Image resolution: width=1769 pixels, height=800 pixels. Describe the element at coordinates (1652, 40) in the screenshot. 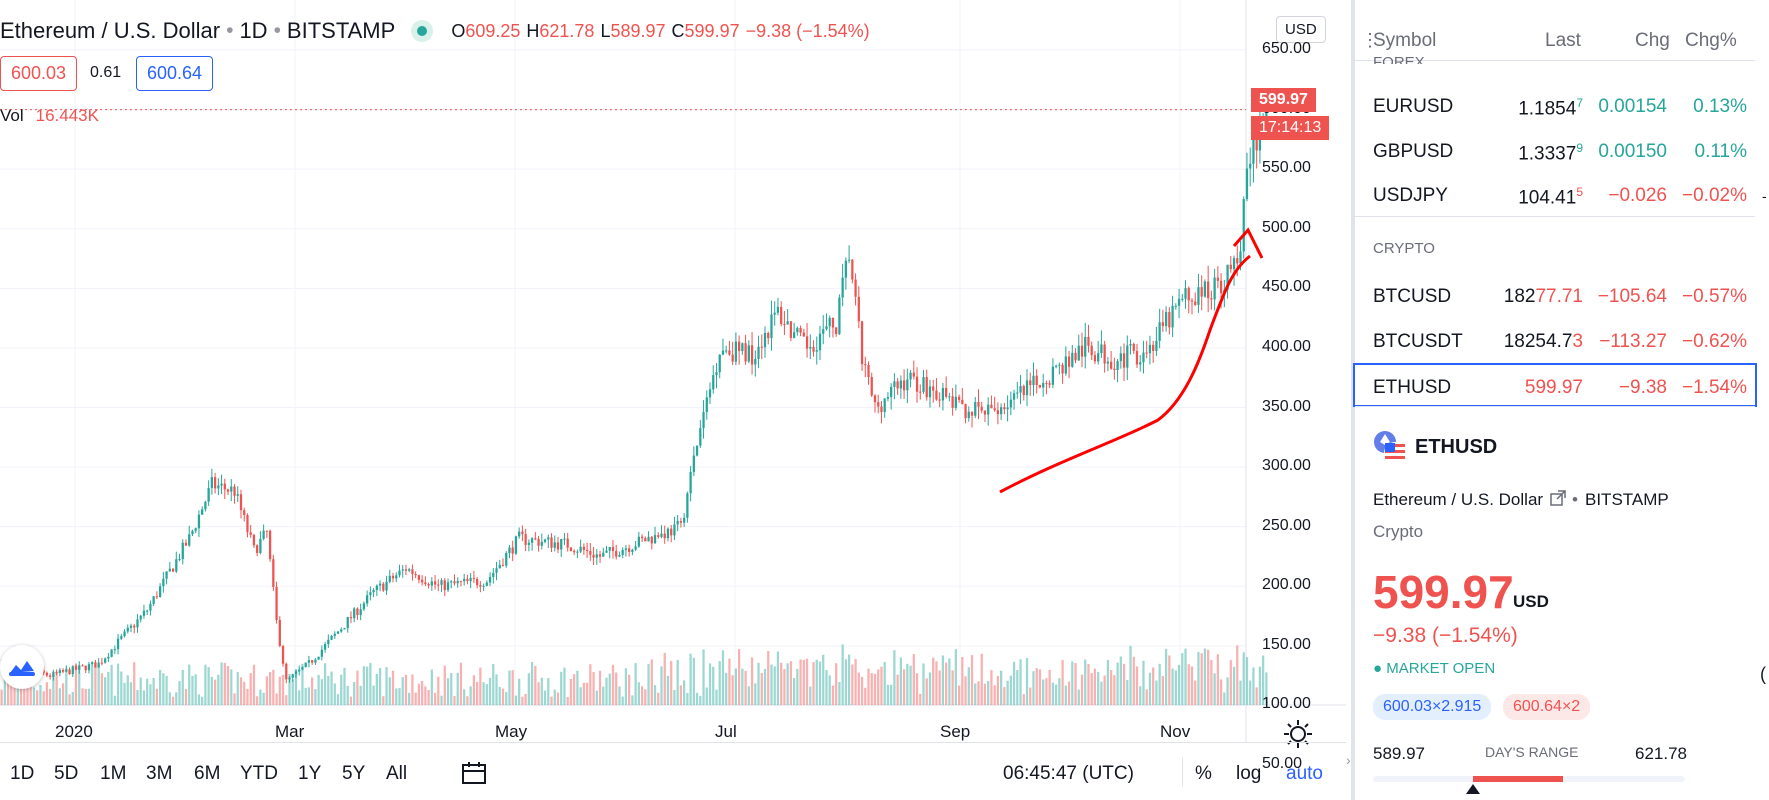

I see `header-chg: Chg` at that location.